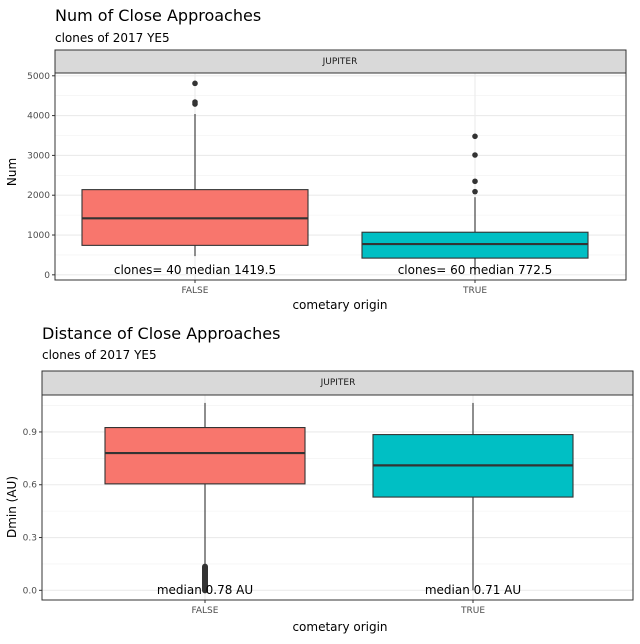 This screenshot has width=640, height=644. I want to click on chart-2-x-tick-label-true: TRUE, so click(472, 611).